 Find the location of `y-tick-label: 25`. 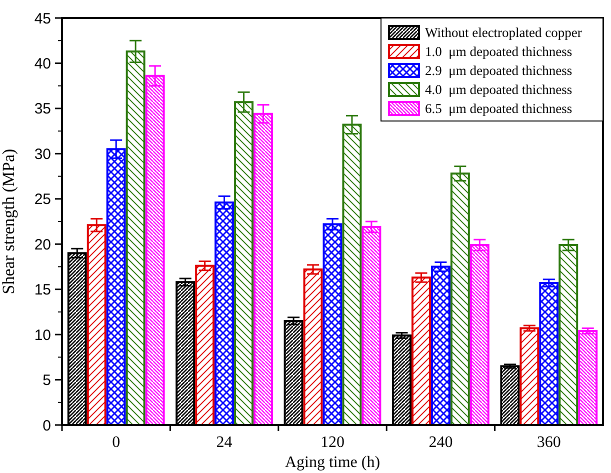

y-tick-label: 25 is located at coordinates (42, 199).